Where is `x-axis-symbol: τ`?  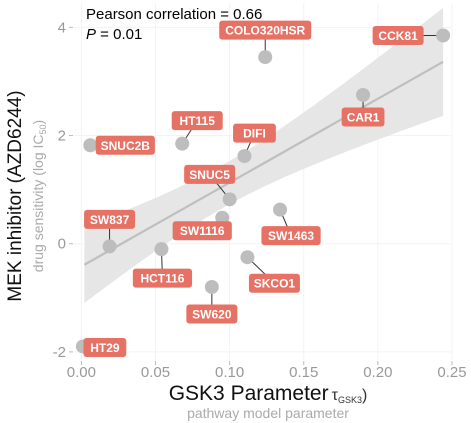
x-axis-symbol: τ is located at coordinates (335, 395).